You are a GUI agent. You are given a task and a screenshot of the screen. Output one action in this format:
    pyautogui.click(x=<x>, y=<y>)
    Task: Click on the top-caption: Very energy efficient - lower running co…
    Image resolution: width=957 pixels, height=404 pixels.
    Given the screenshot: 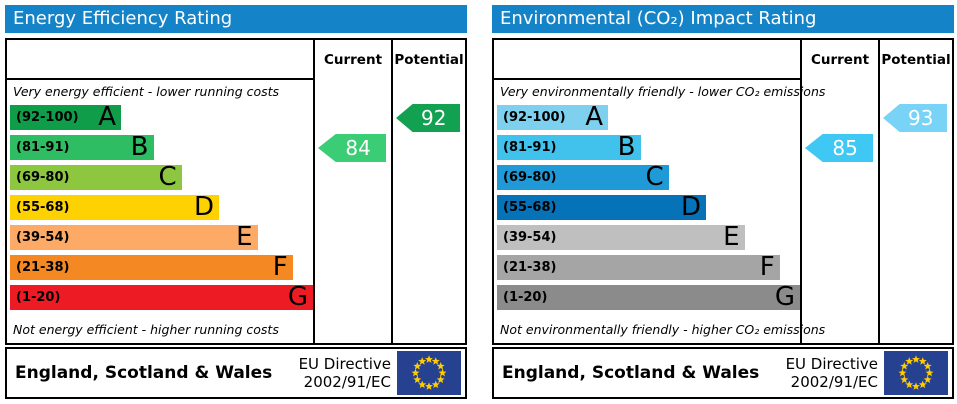 What is the action you would take?
    pyautogui.click(x=146, y=91)
    